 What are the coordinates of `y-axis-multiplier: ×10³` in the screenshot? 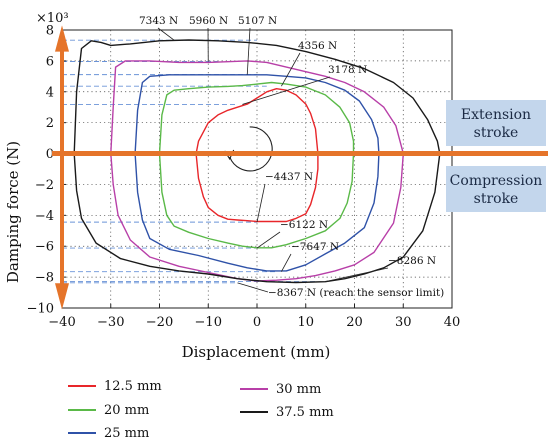 It's located at (52, 18).